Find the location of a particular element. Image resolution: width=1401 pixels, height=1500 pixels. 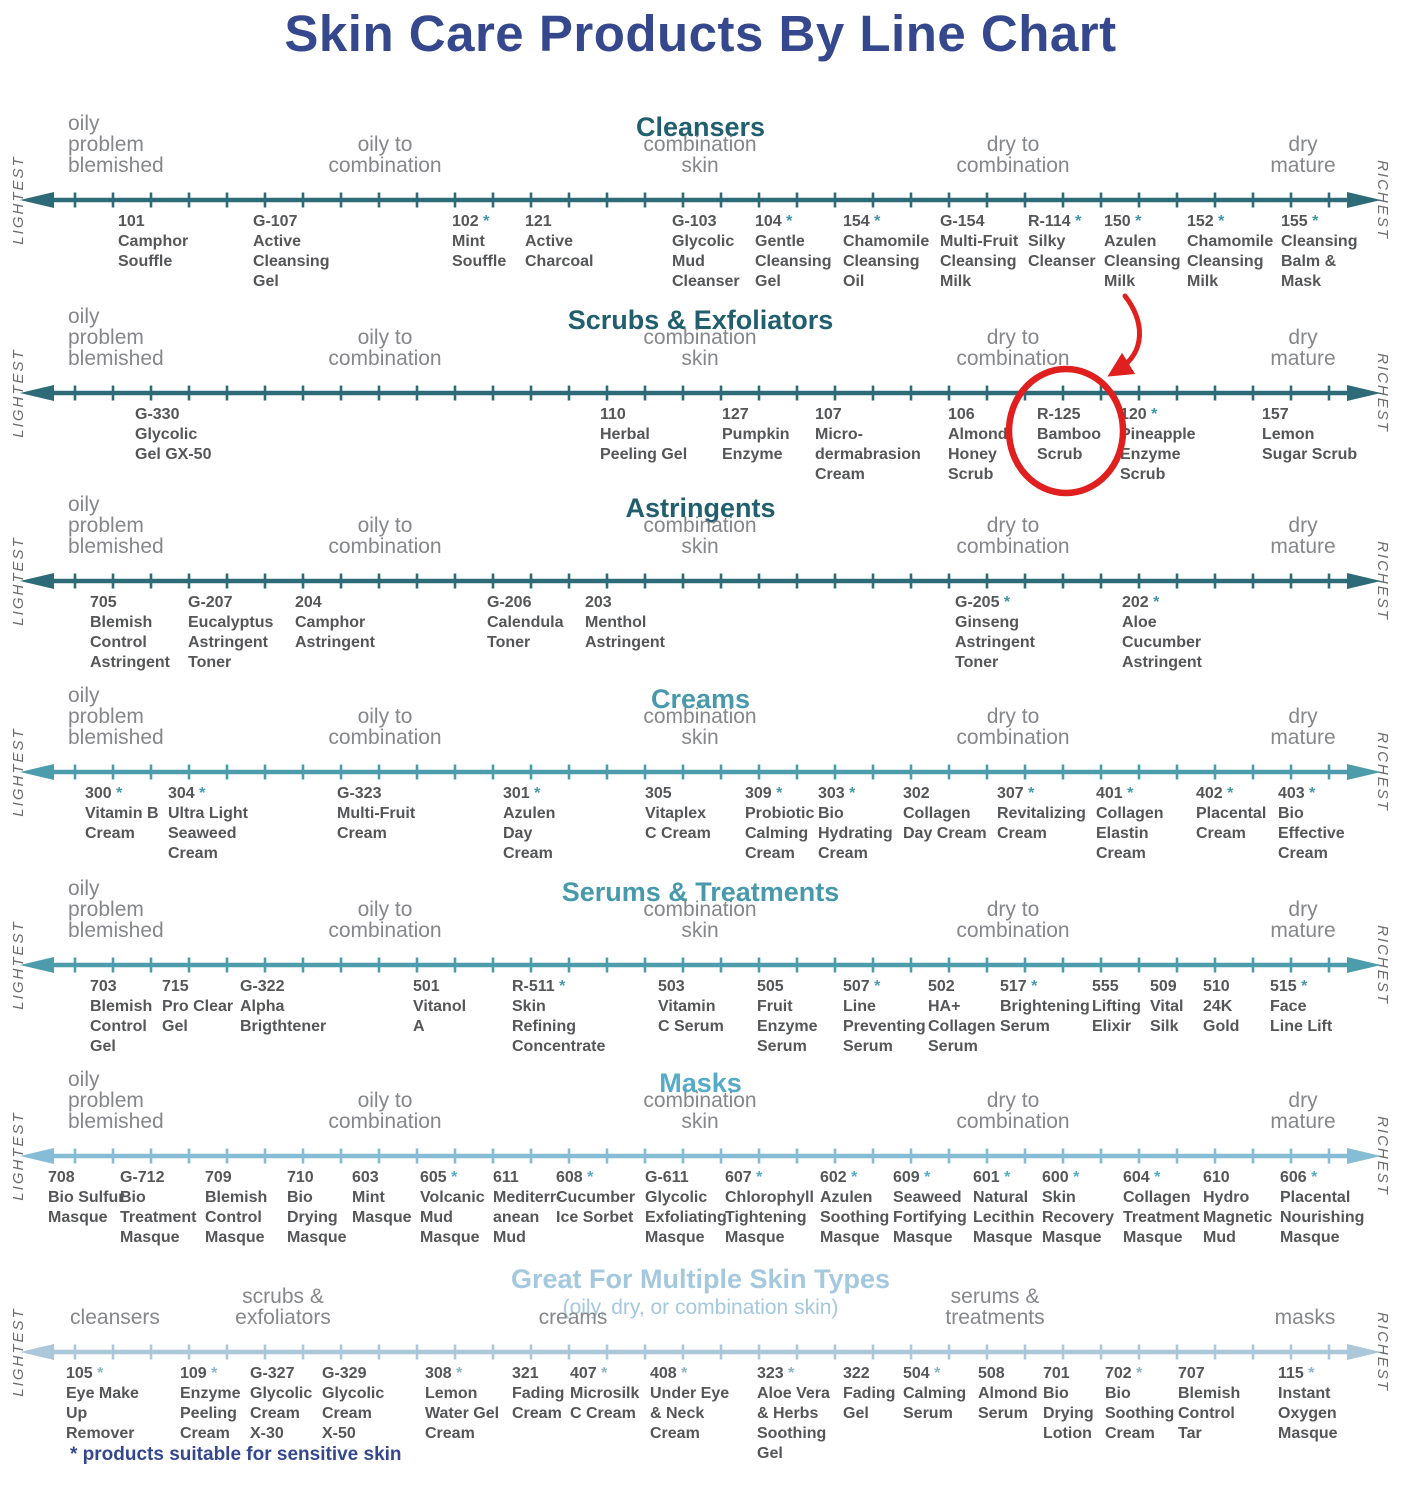

product-605: 605 * Volcanic Mud Masque is located at coordinates (452, 1207).